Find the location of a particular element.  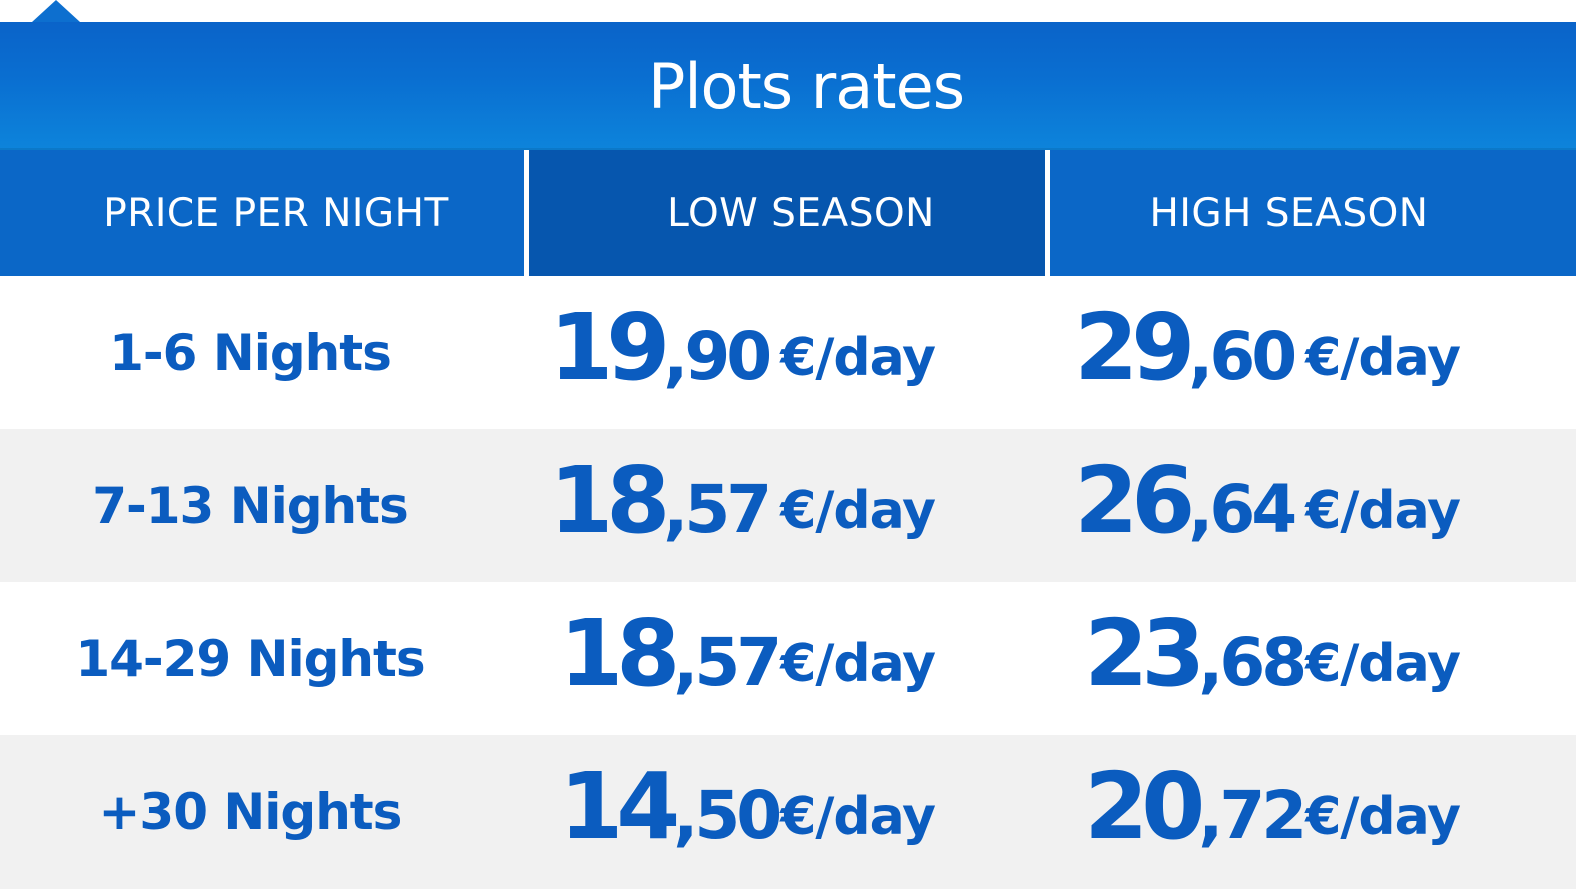

high-season-price: 29,60 €/day is located at coordinates (1255, 352).